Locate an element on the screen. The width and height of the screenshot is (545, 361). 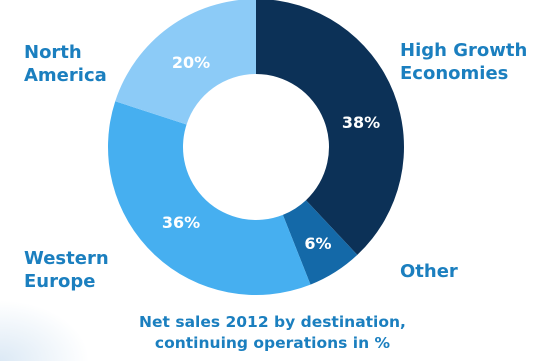
slice-north-america is located at coordinates (185, 62).